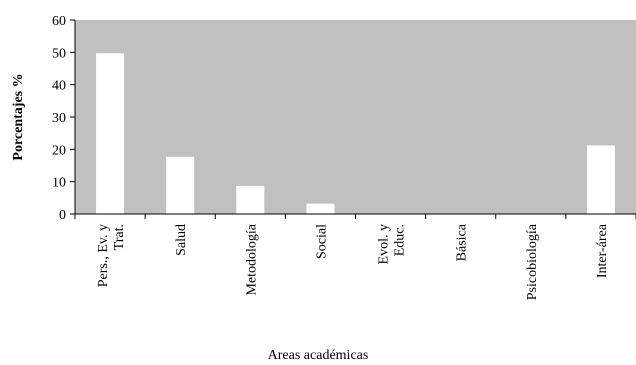 Image resolution: width=636 pixels, height=365 pixels. I want to click on y-tick-label-50: 50, so click(59, 53).